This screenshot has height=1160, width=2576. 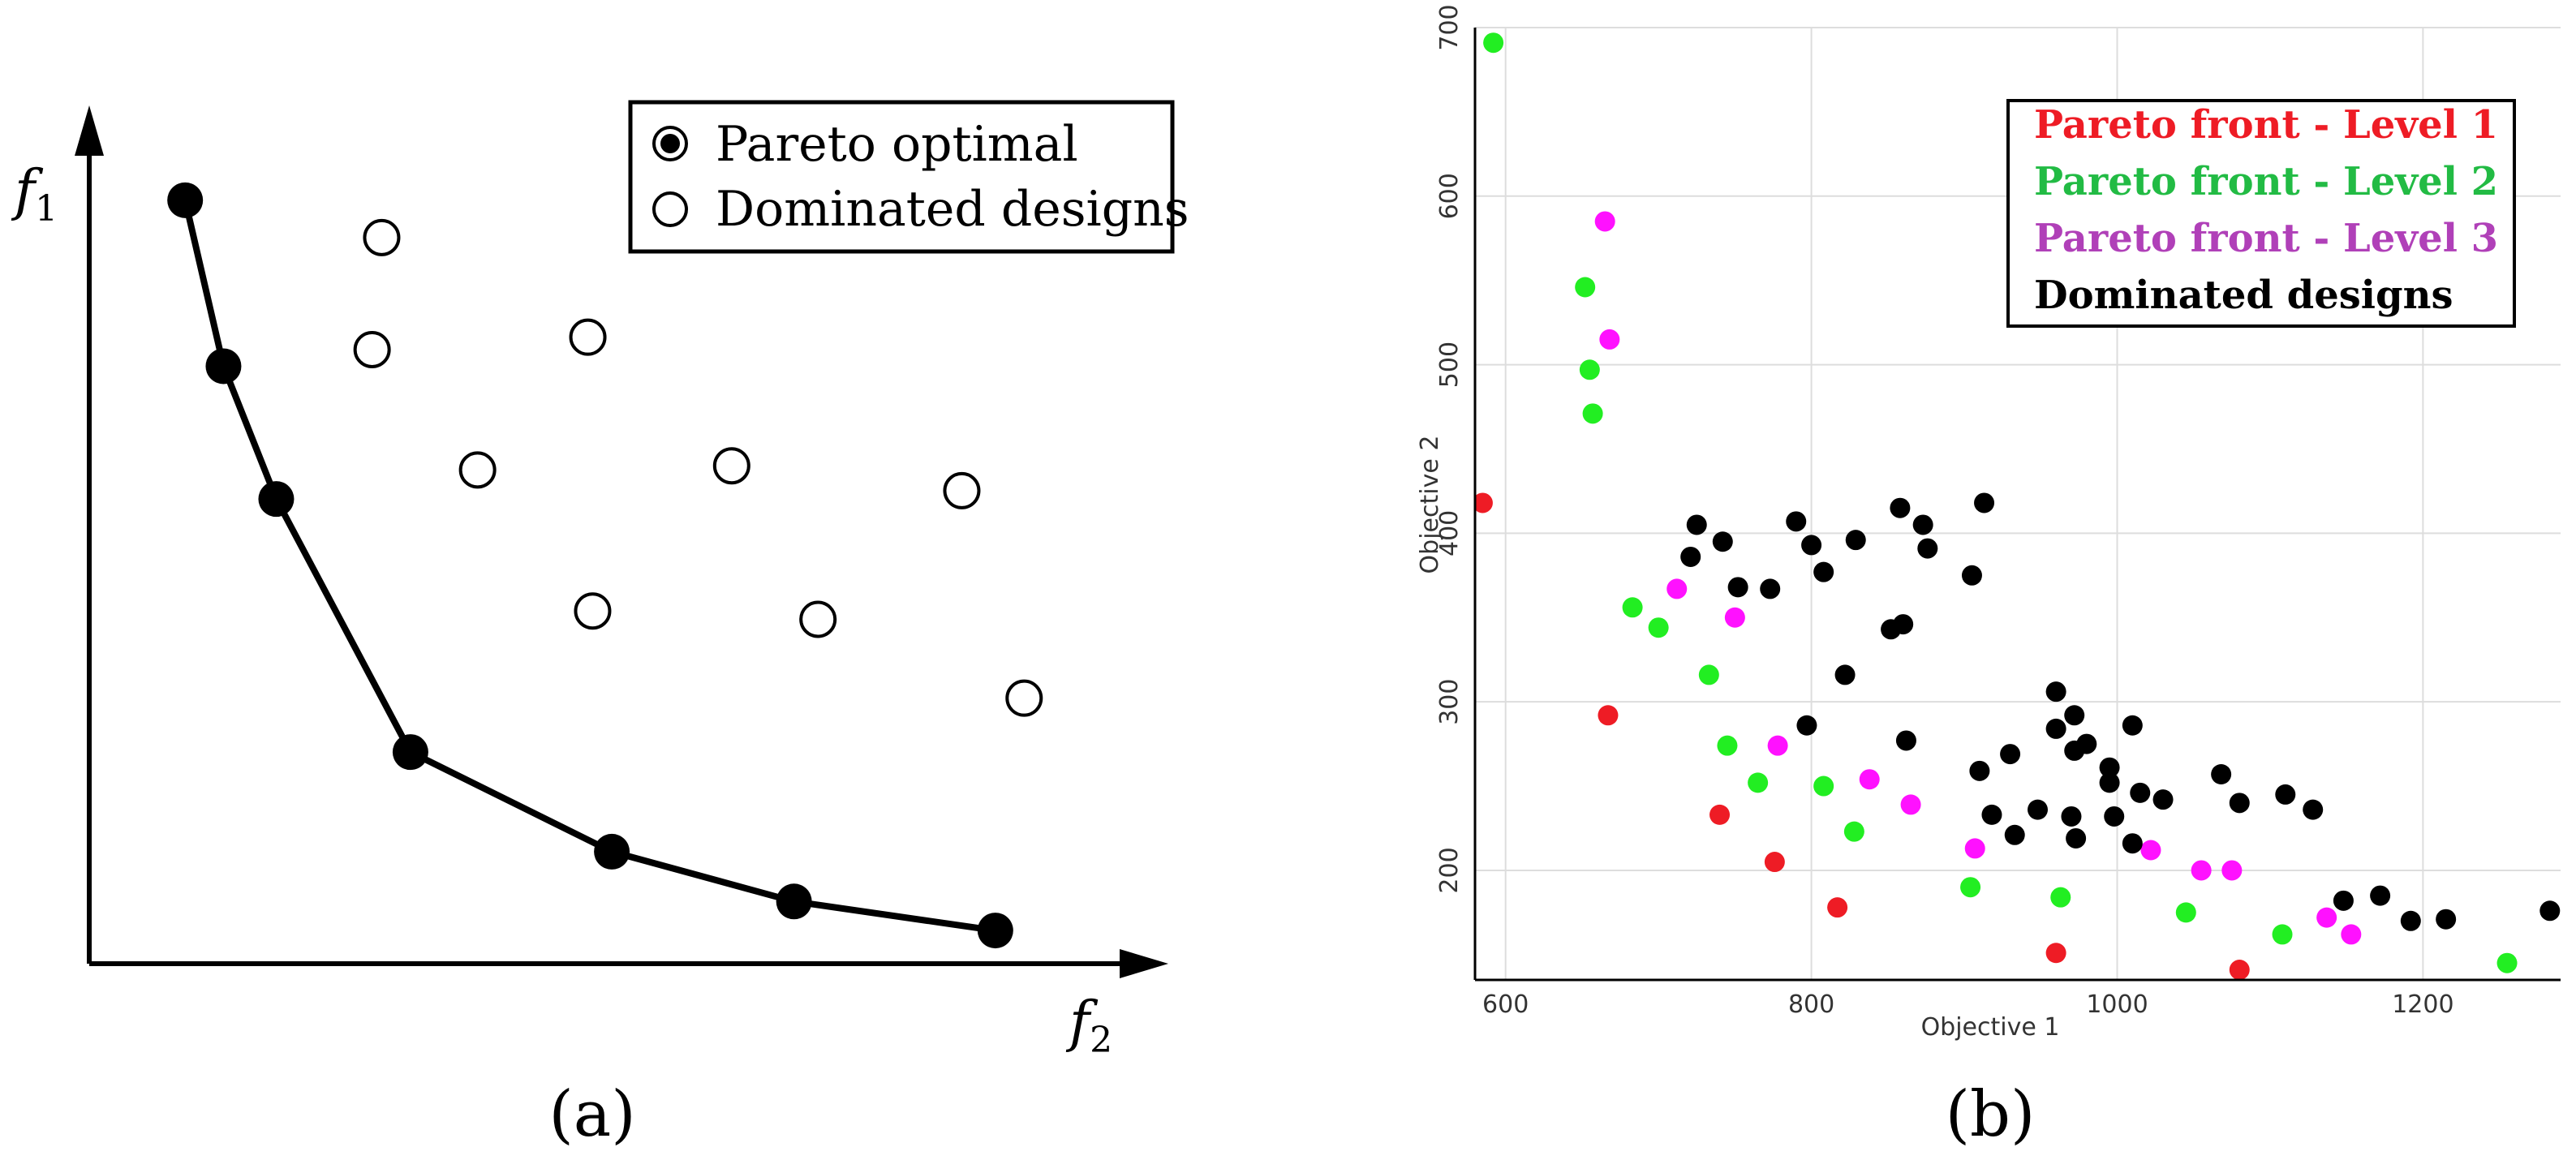 I want to click on legend-pareto-optimal: Pareto optimal, so click(x=897, y=144).